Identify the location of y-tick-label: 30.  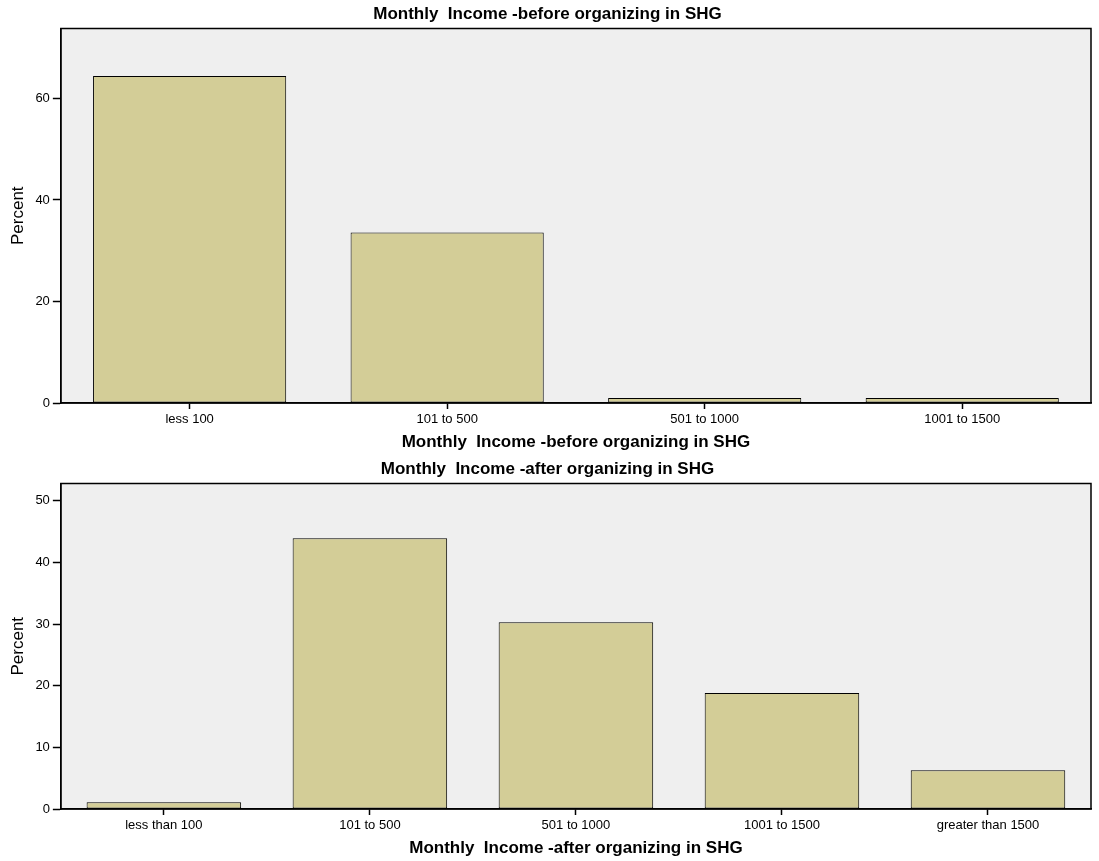
(42, 623).